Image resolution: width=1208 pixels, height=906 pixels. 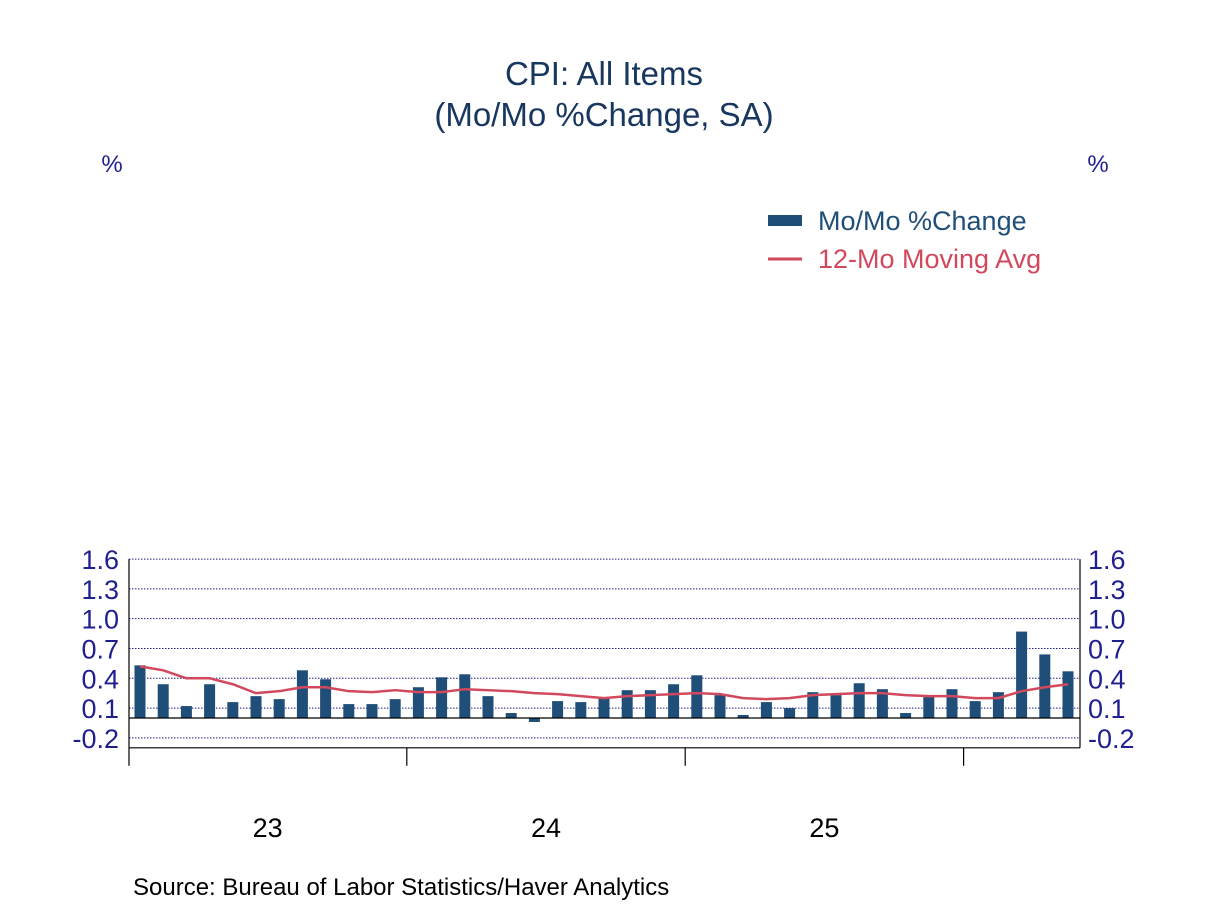 I want to click on y-axis-unit-right: %, so click(x=1097, y=164).